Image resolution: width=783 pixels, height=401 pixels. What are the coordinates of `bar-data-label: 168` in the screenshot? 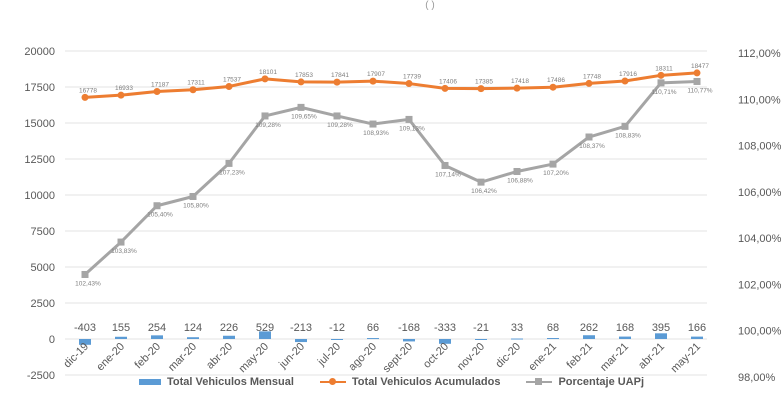 It's located at (625, 328).